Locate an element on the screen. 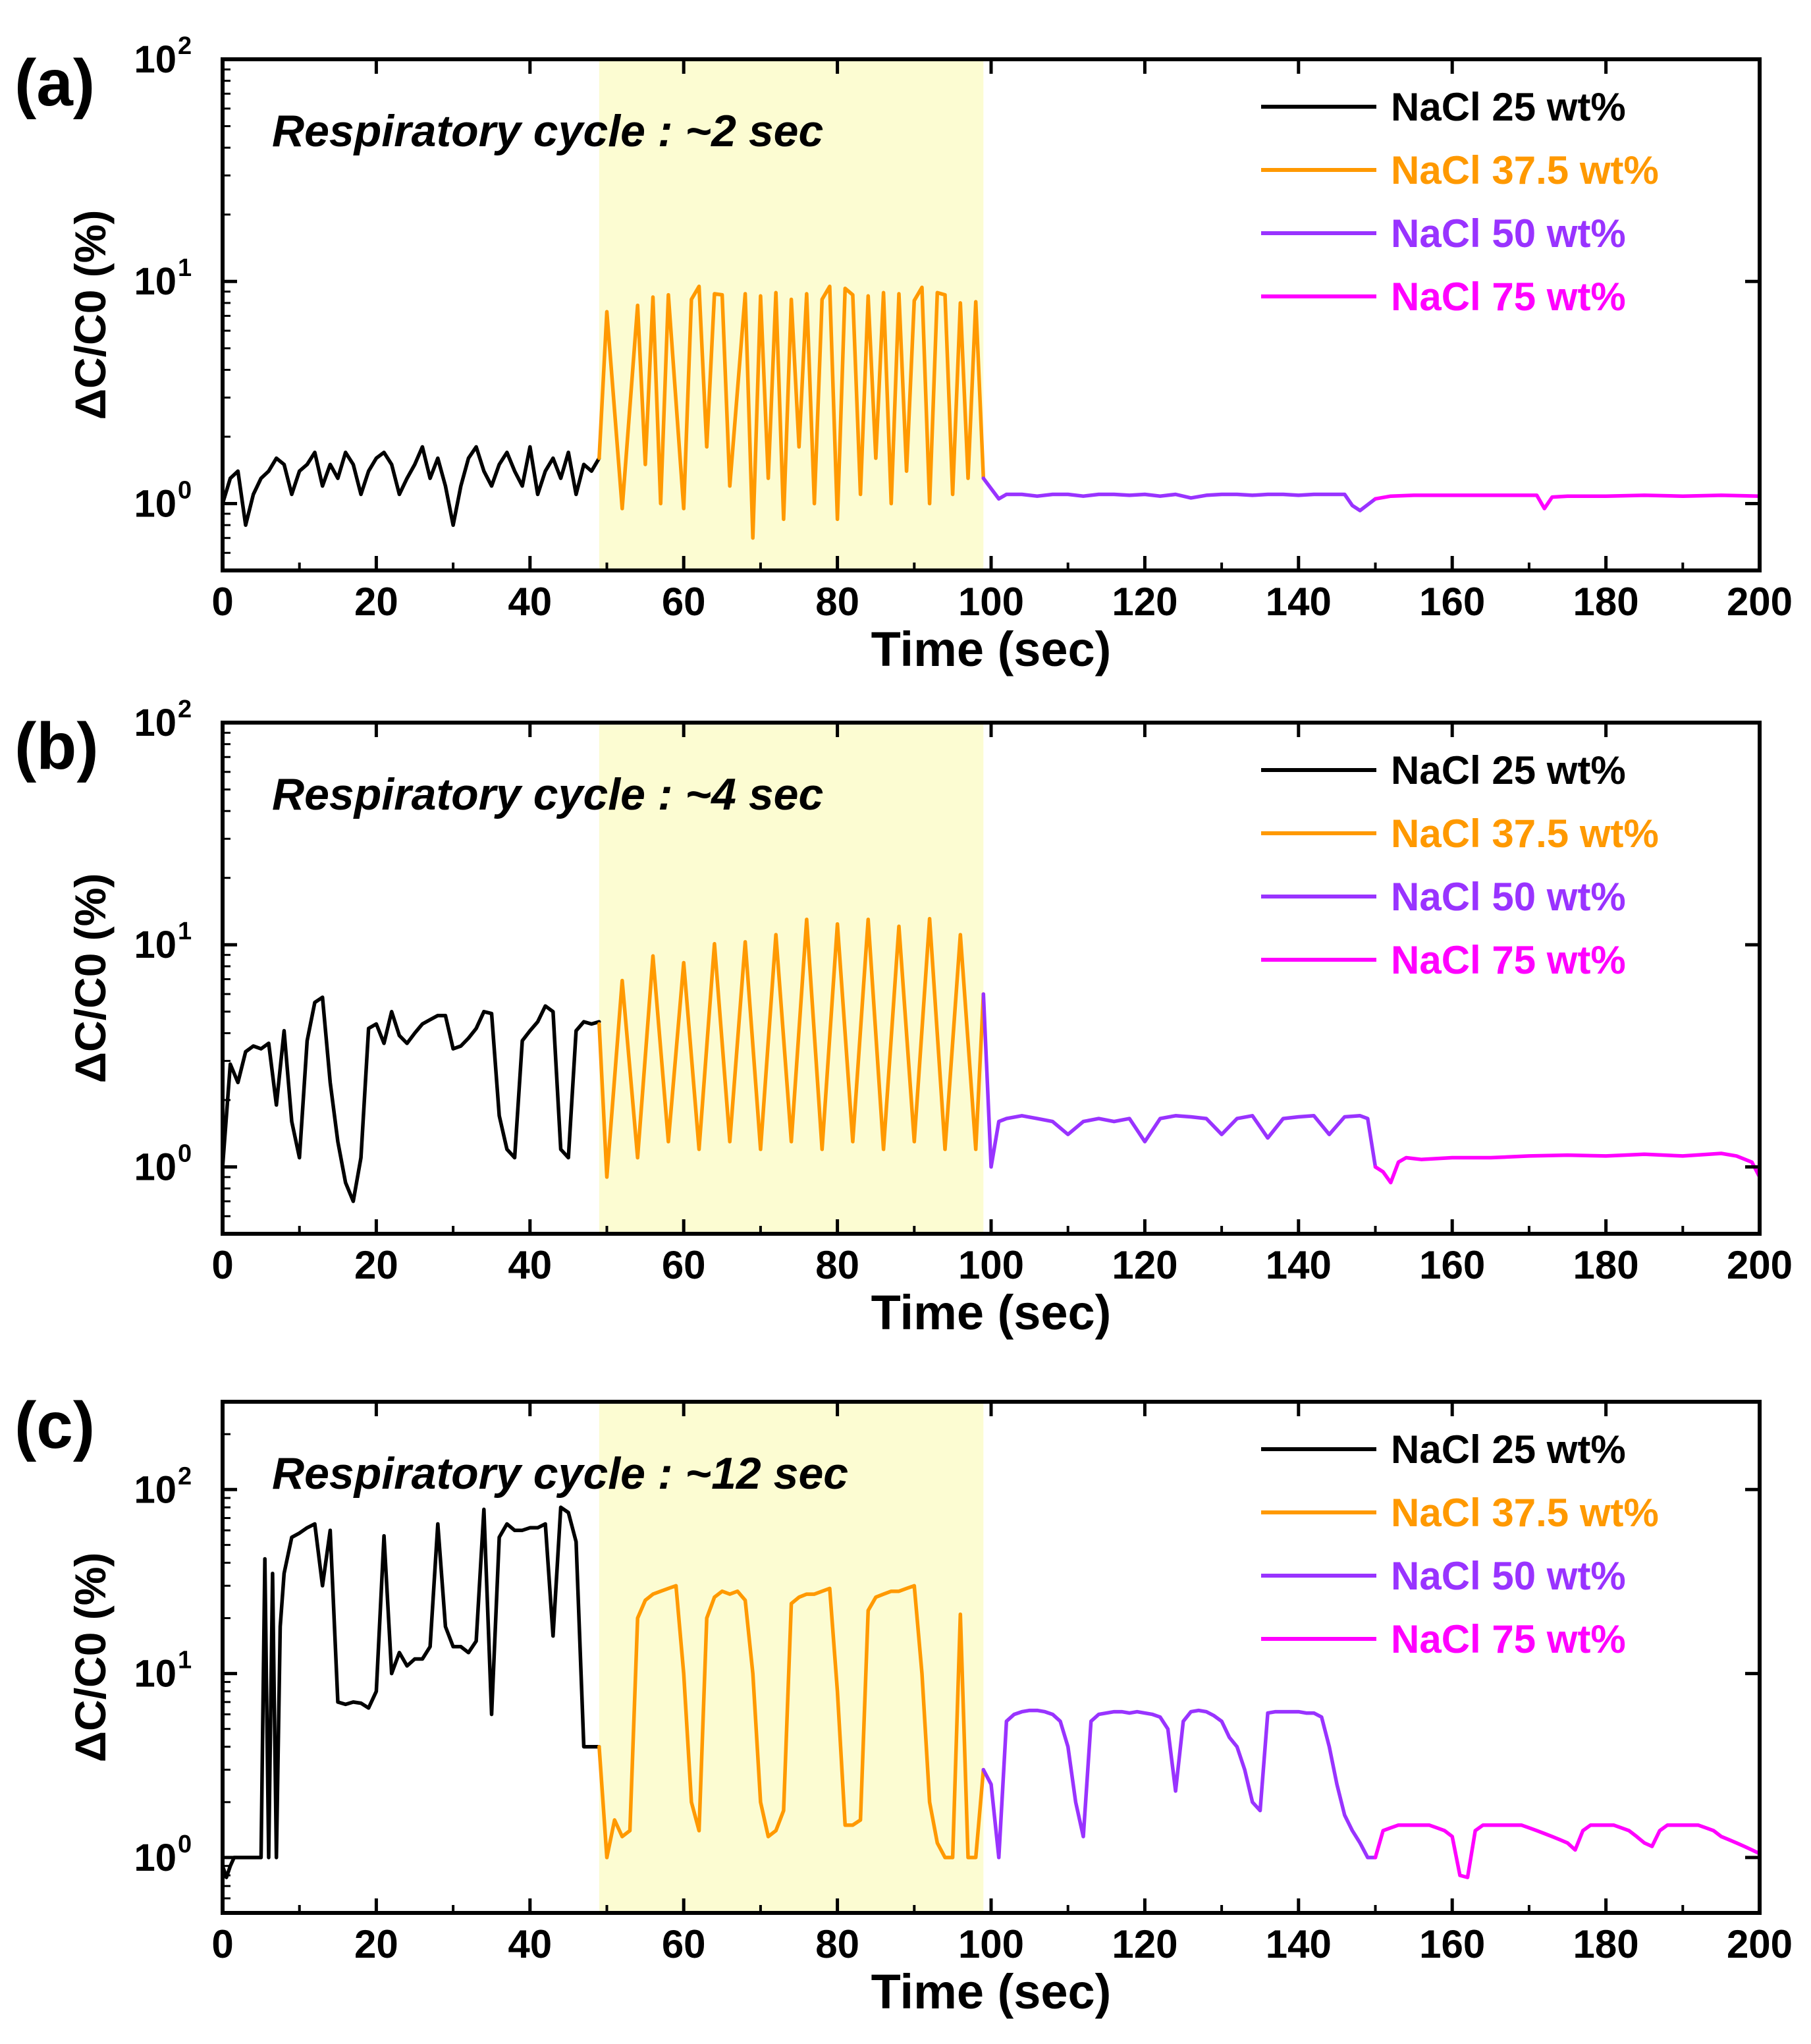  annotation-text: Respiratory cycle : ~2 sec is located at coordinates (547, 131).